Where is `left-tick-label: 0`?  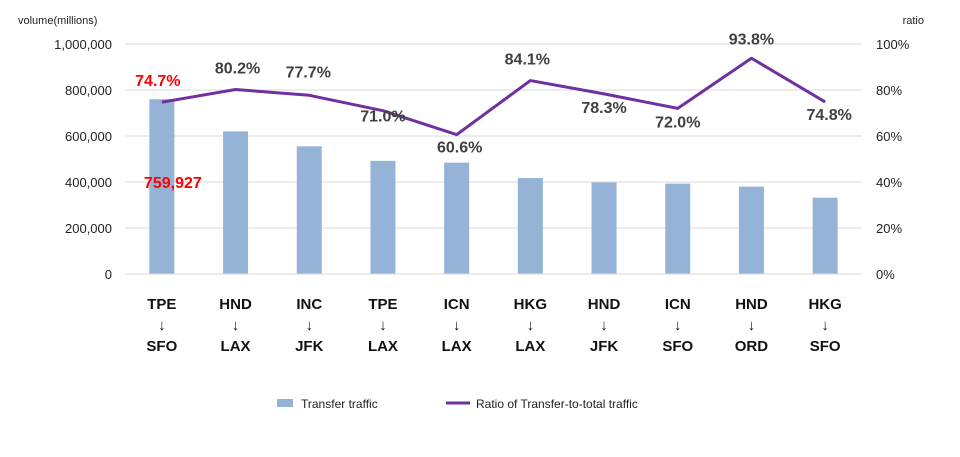
left-tick-label: 0 is located at coordinates (108, 274).